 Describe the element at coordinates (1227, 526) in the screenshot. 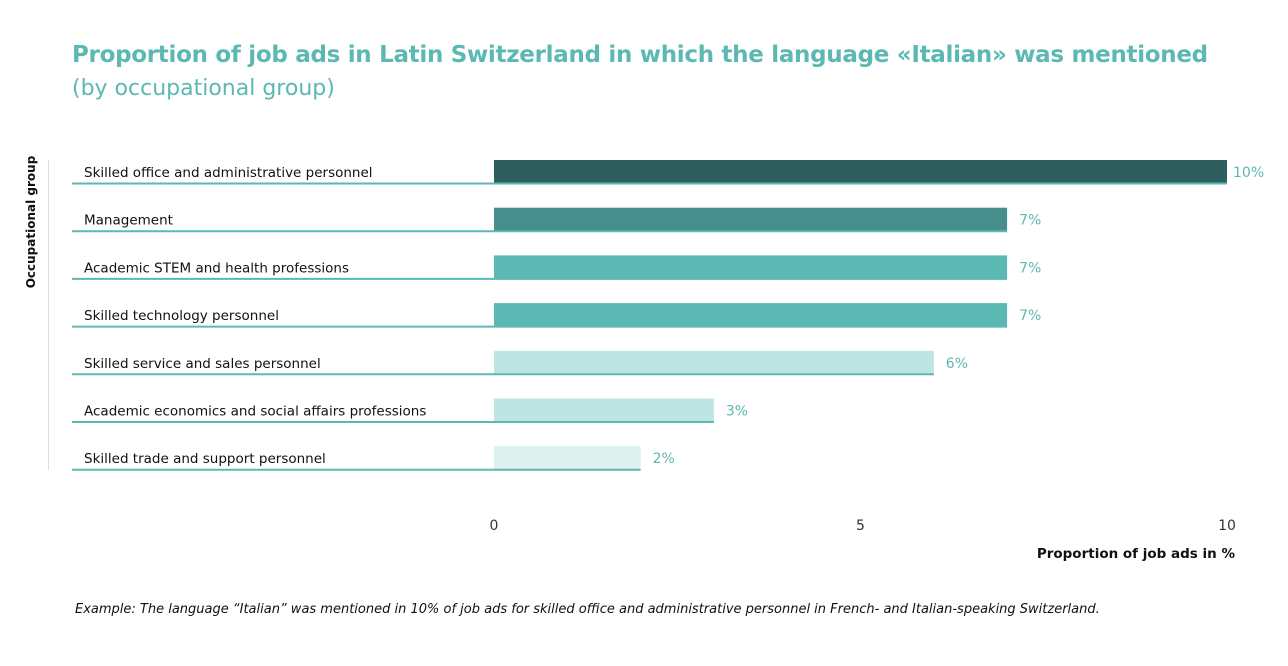

I see `x-tick-label: 10` at that location.